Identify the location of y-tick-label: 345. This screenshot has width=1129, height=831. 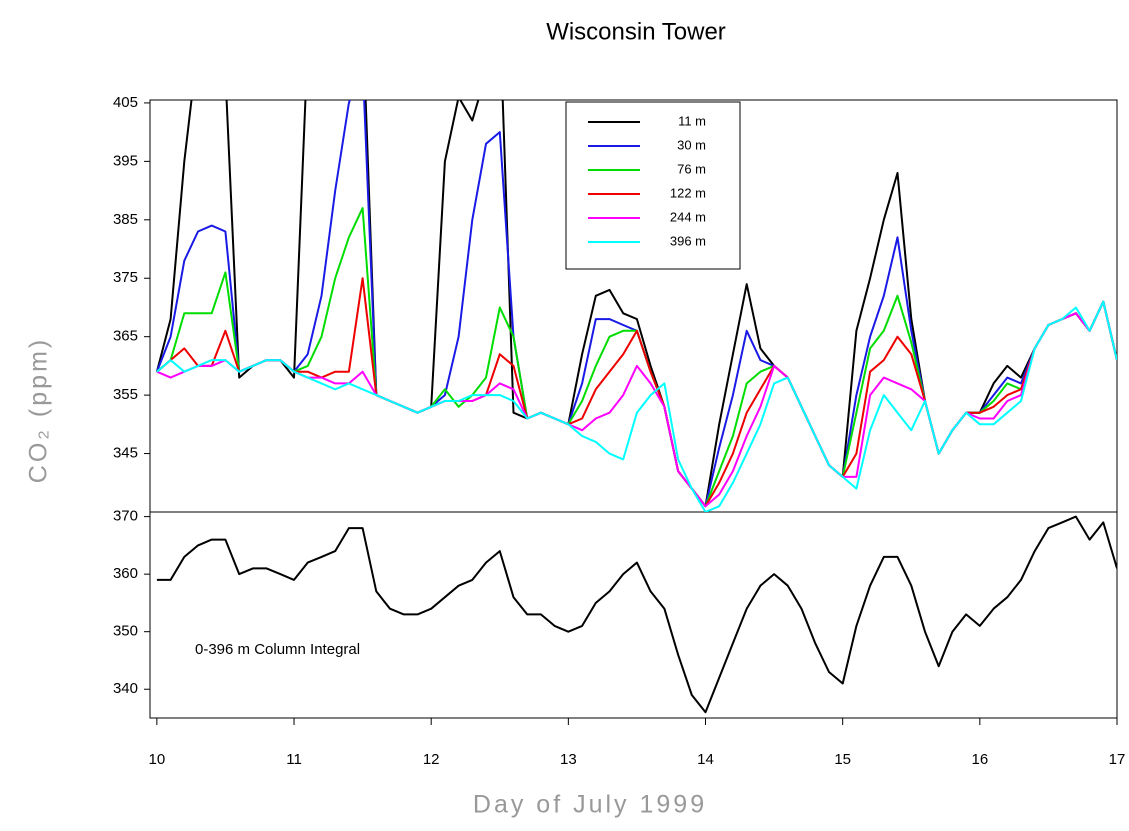
(125, 453).